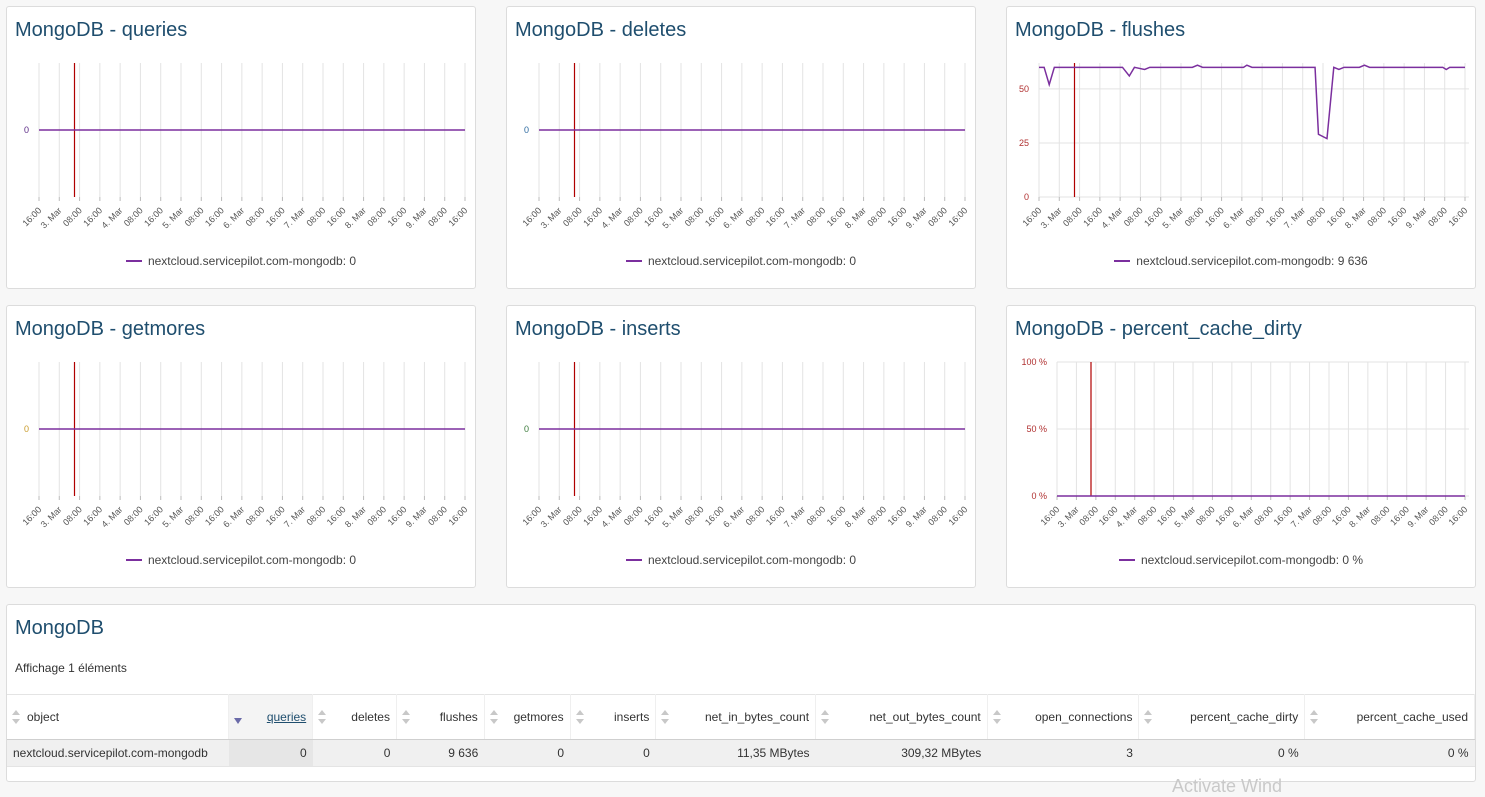 Image resolution: width=1485 pixels, height=797 pixels. I want to click on column-header-inserts: inserts, so click(613, 717).